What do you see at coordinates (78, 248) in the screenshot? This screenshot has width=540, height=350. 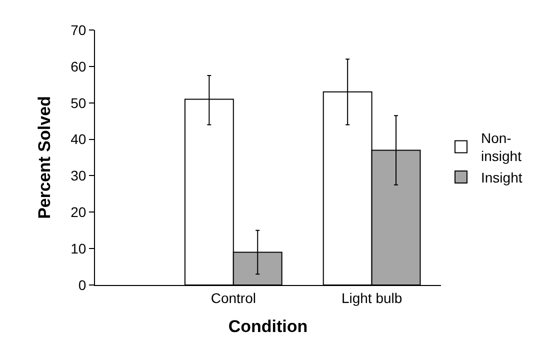 I see `y-tick-label: 10` at bounding box center [78, 248].